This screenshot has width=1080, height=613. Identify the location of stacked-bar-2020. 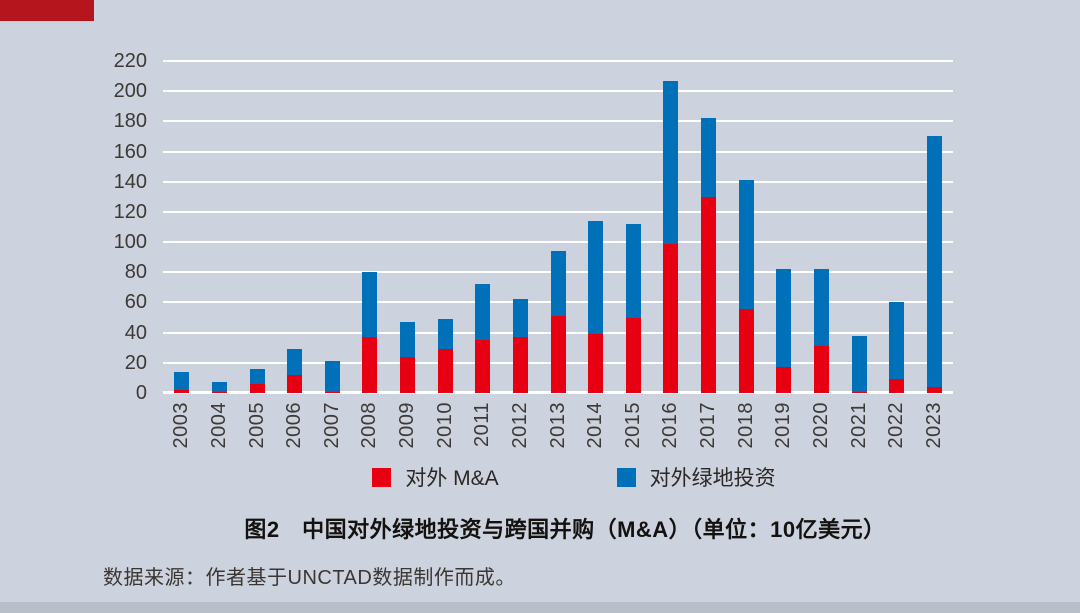
(821, 331).